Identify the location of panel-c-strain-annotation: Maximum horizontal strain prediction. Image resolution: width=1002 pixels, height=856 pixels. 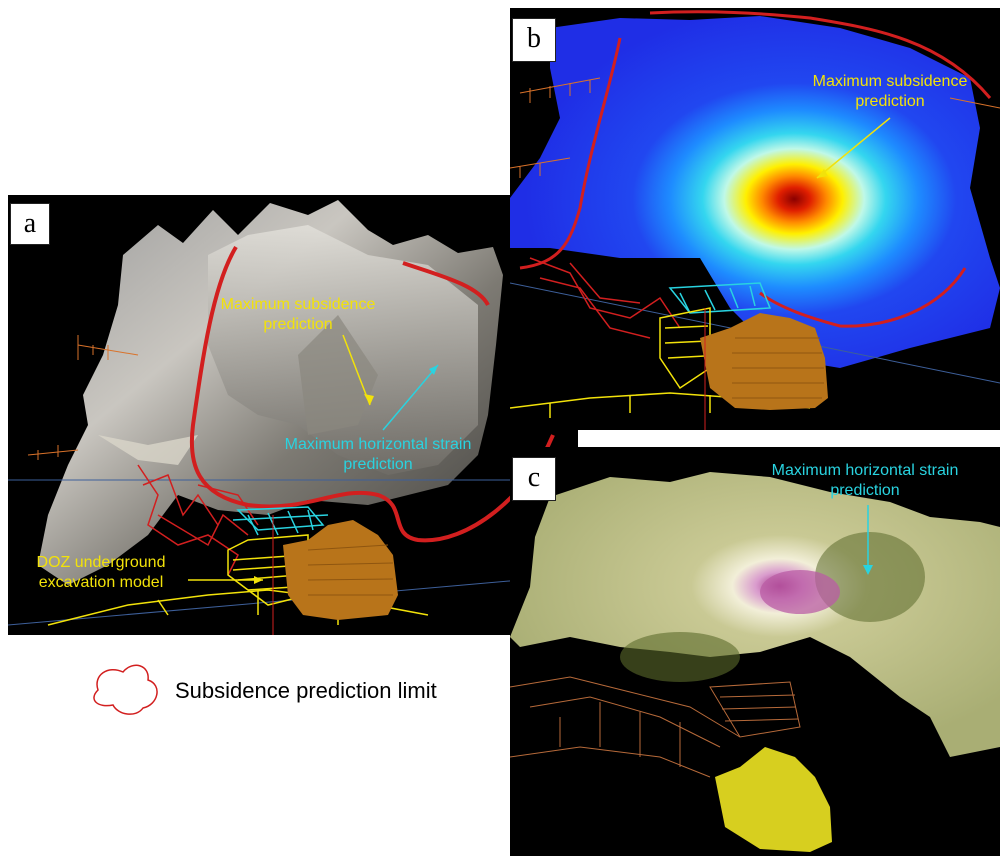
(865, 481).